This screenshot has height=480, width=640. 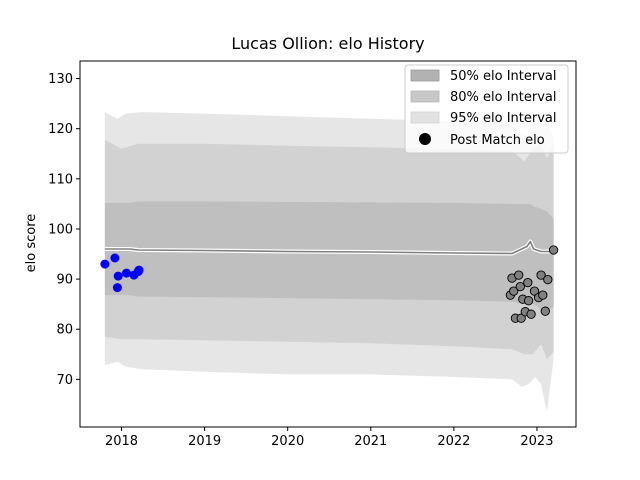 I want to click on mean-elo-line, so click(x=329, y=247).